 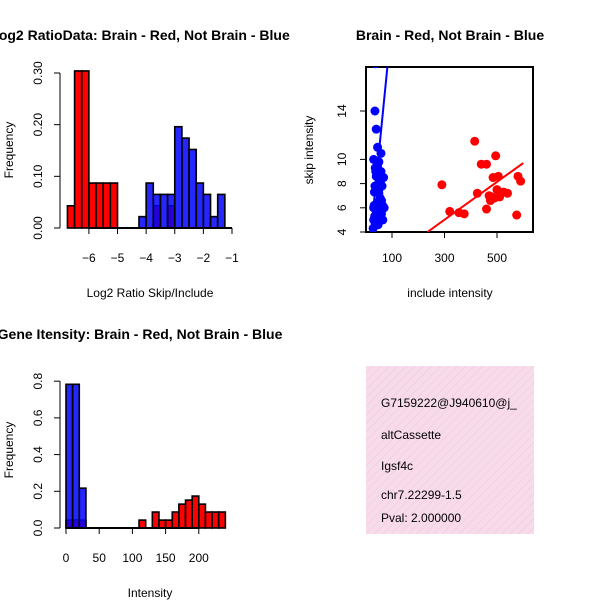 What do you see at coordinates (38, 228) in the screenshot?
I see `ratio-histogram-y-tick-label: 0.00` at bounding box center [38, 228].